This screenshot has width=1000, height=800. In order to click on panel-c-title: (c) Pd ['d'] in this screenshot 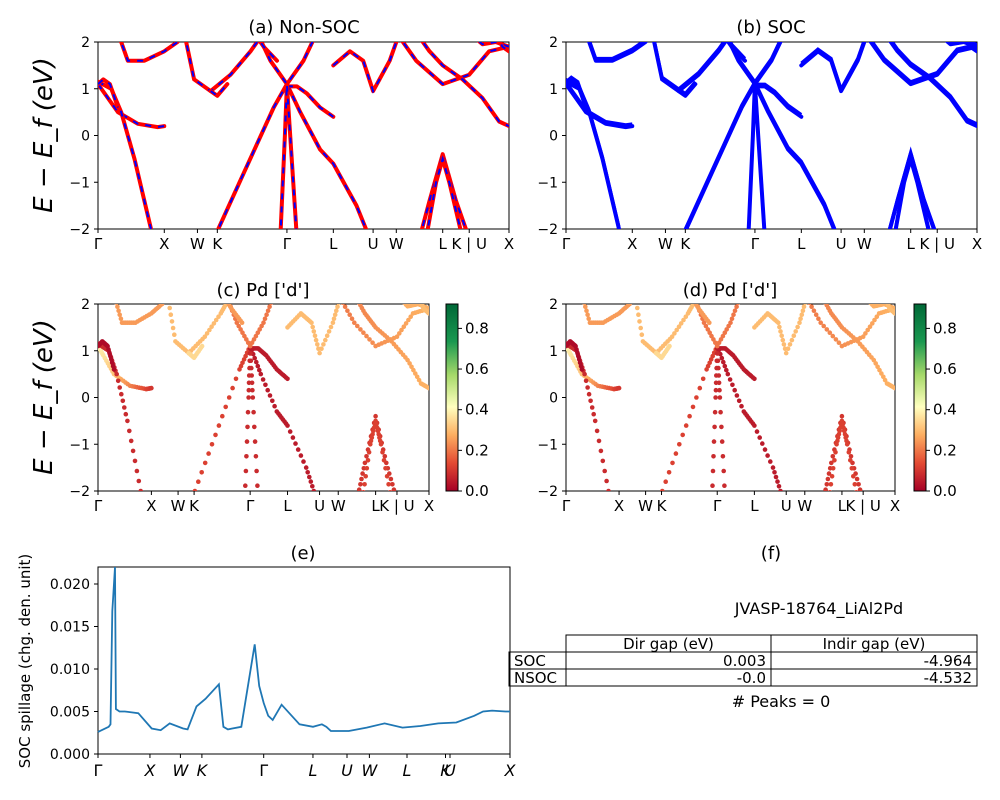, I will do `click(262, 290)`.